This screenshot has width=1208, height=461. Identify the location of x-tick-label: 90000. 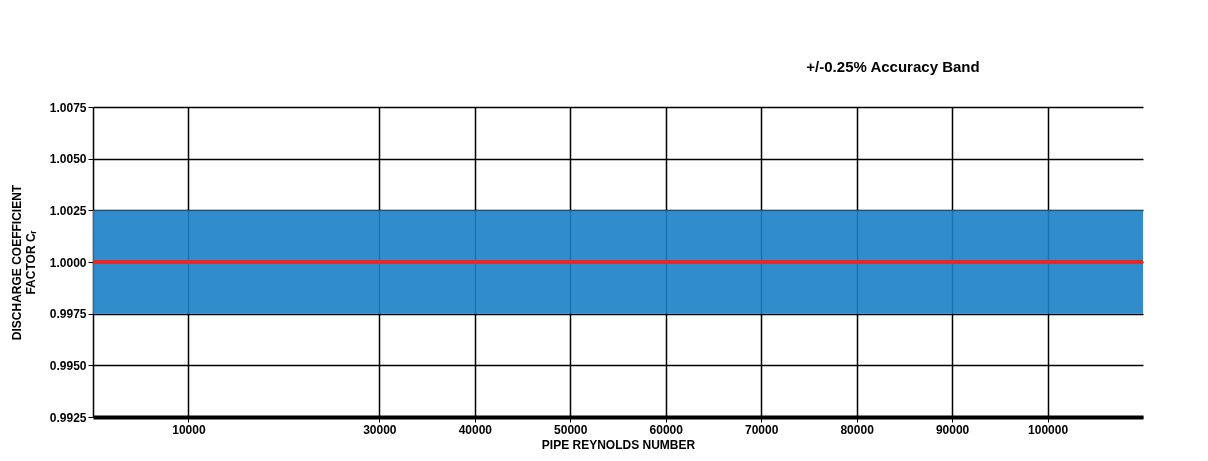
(952, 429).